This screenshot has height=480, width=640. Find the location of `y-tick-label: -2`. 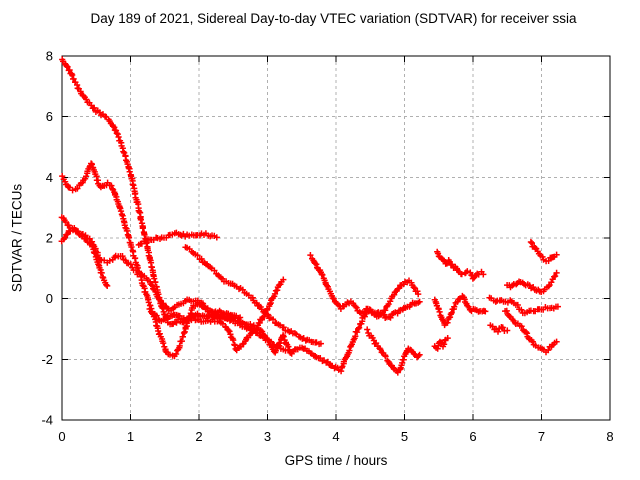

y-tick-label: -2 is located at coordinates (47, 359).